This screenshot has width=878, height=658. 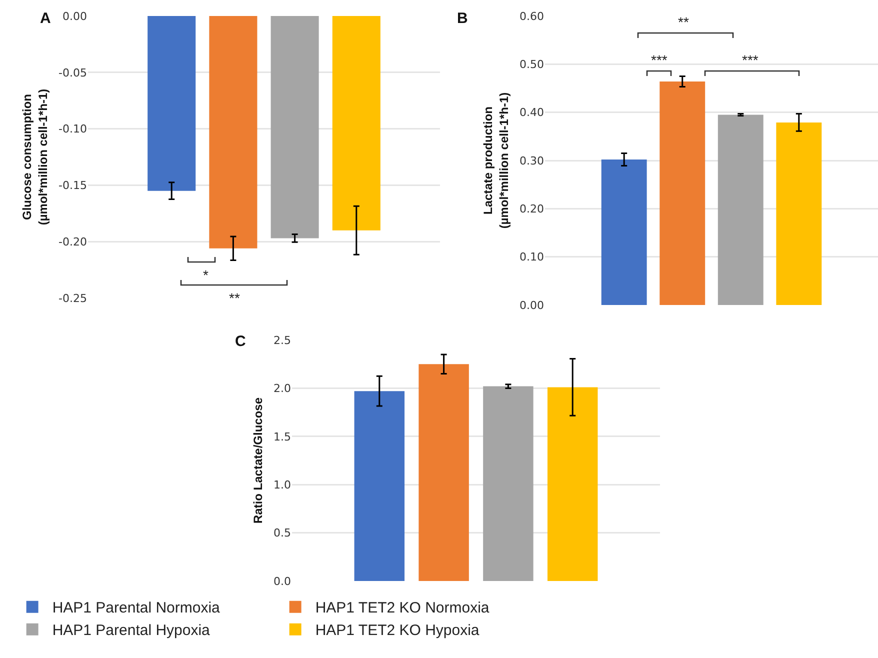 What do you see at coordinates (282, 533) in the screenshot?
I see `y-tick-label: 0.5` at bounding box center [282, 533].